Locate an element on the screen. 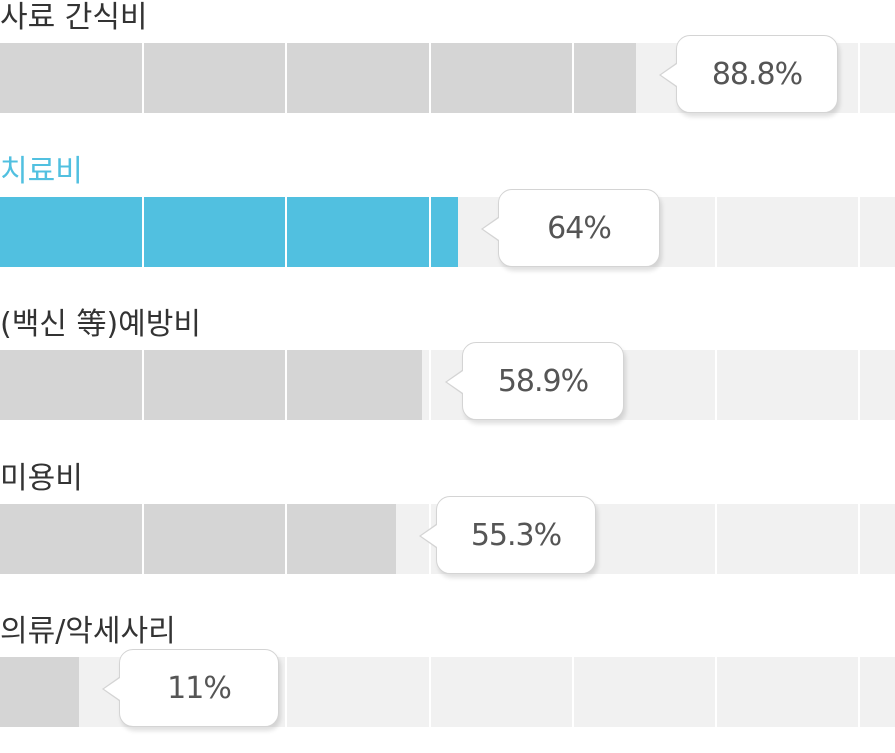 Image resolution: width=895 pixels, height=753 pixels. value-callout: 55.3% is located at coordinates (507, 534).